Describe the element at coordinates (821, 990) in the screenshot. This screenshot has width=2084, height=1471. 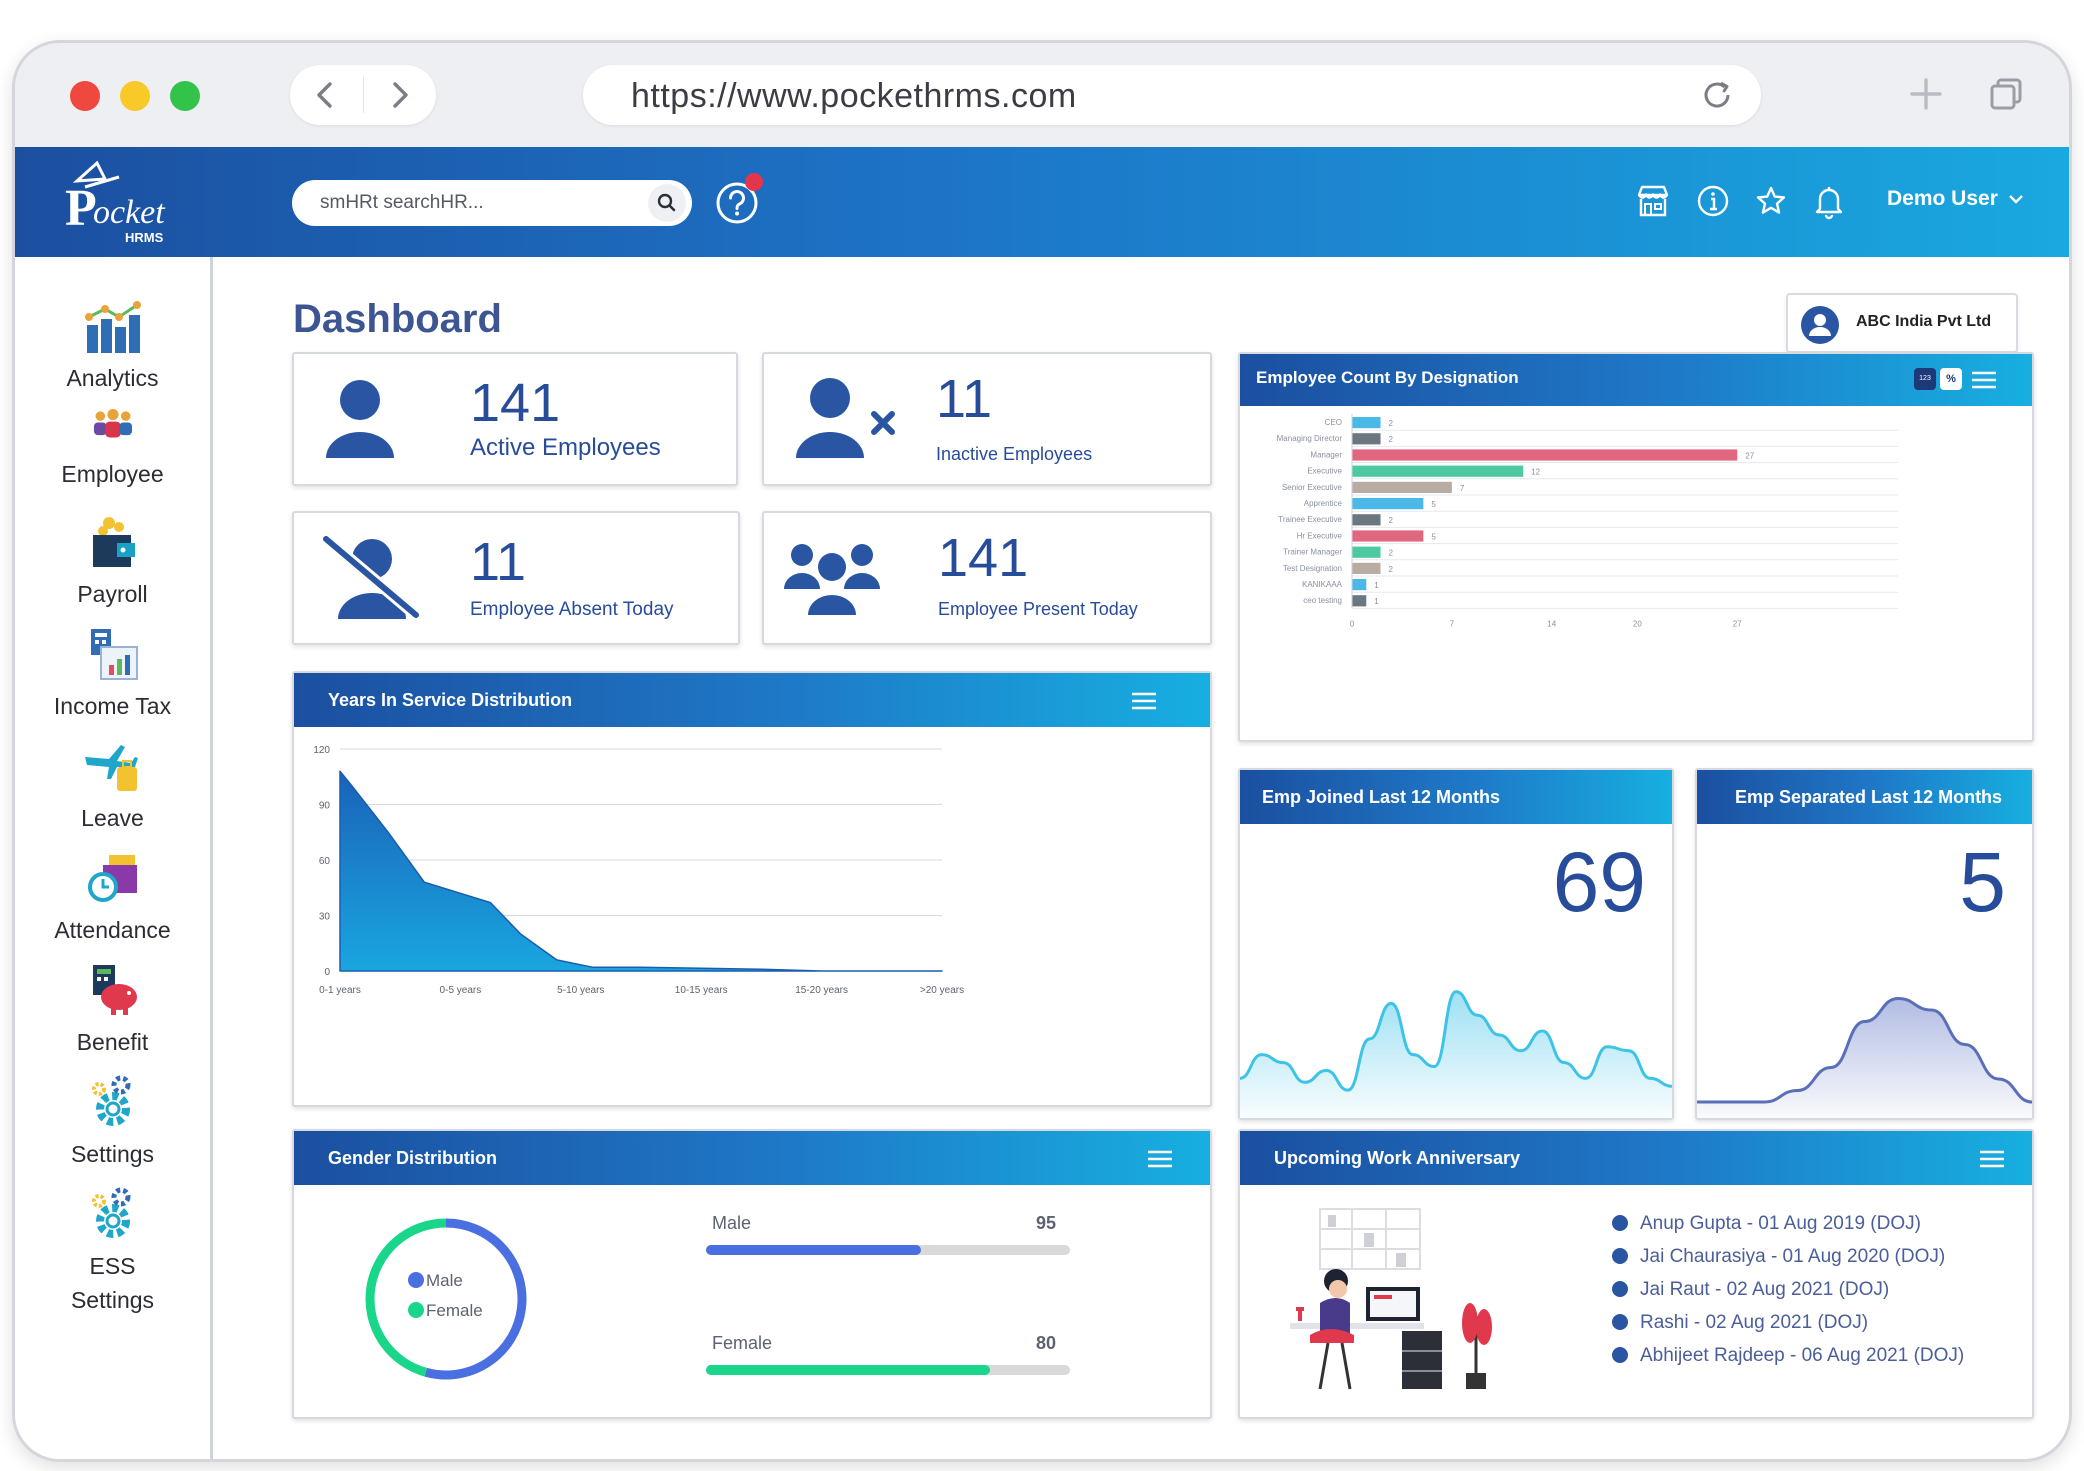
I see `x-tick-label: 15-20 years` at that location.